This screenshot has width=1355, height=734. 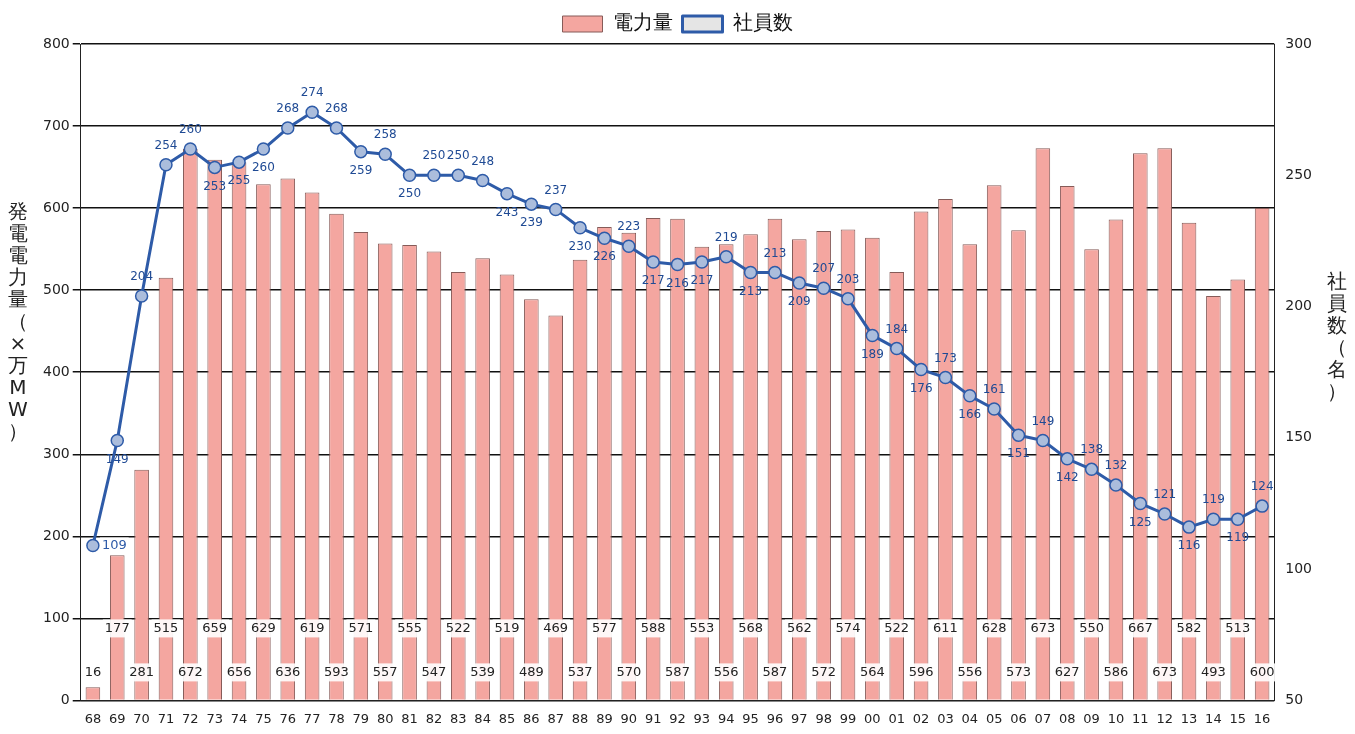 What do you see at coordinates (799, 301) in the screenshot?
I see `data-label: 209` at bounding box center [799, 301].